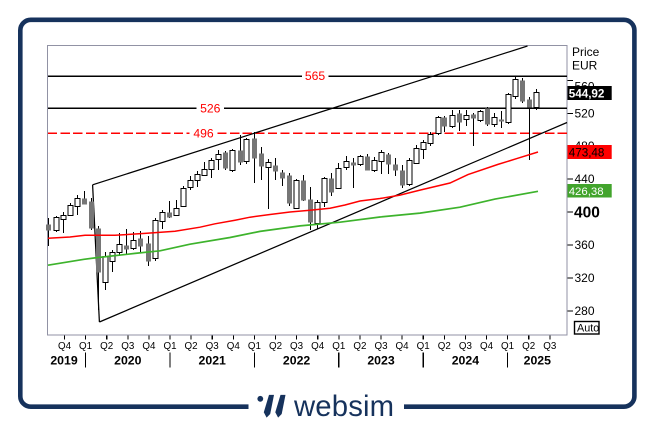 Image resolution: width=653 pixels, height=427 pixels. I want to click on svg-text: 2025, so click(538, 361).